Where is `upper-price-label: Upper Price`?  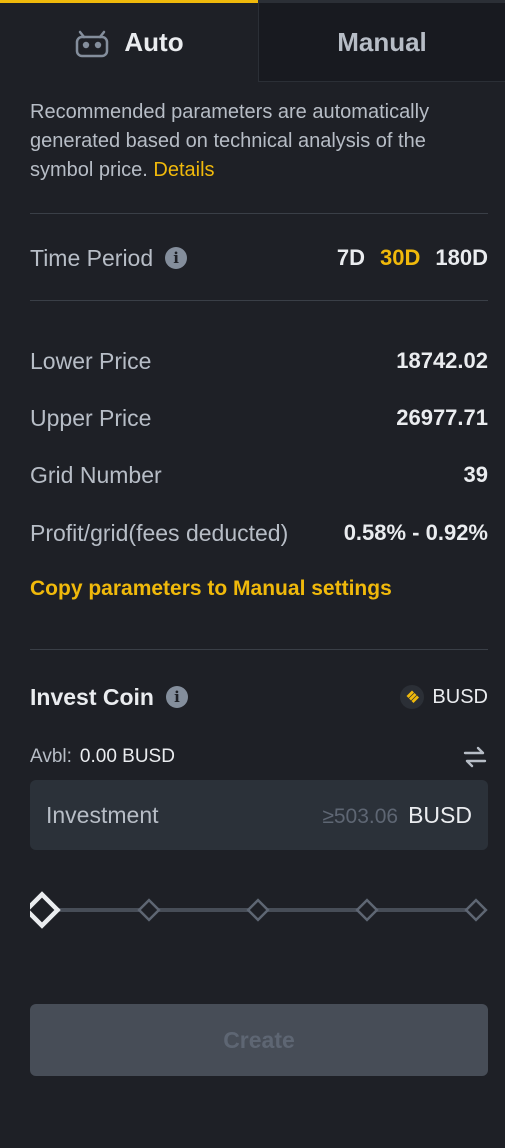
upper-price-label: Upper Price is located at coordinates (91, 417).